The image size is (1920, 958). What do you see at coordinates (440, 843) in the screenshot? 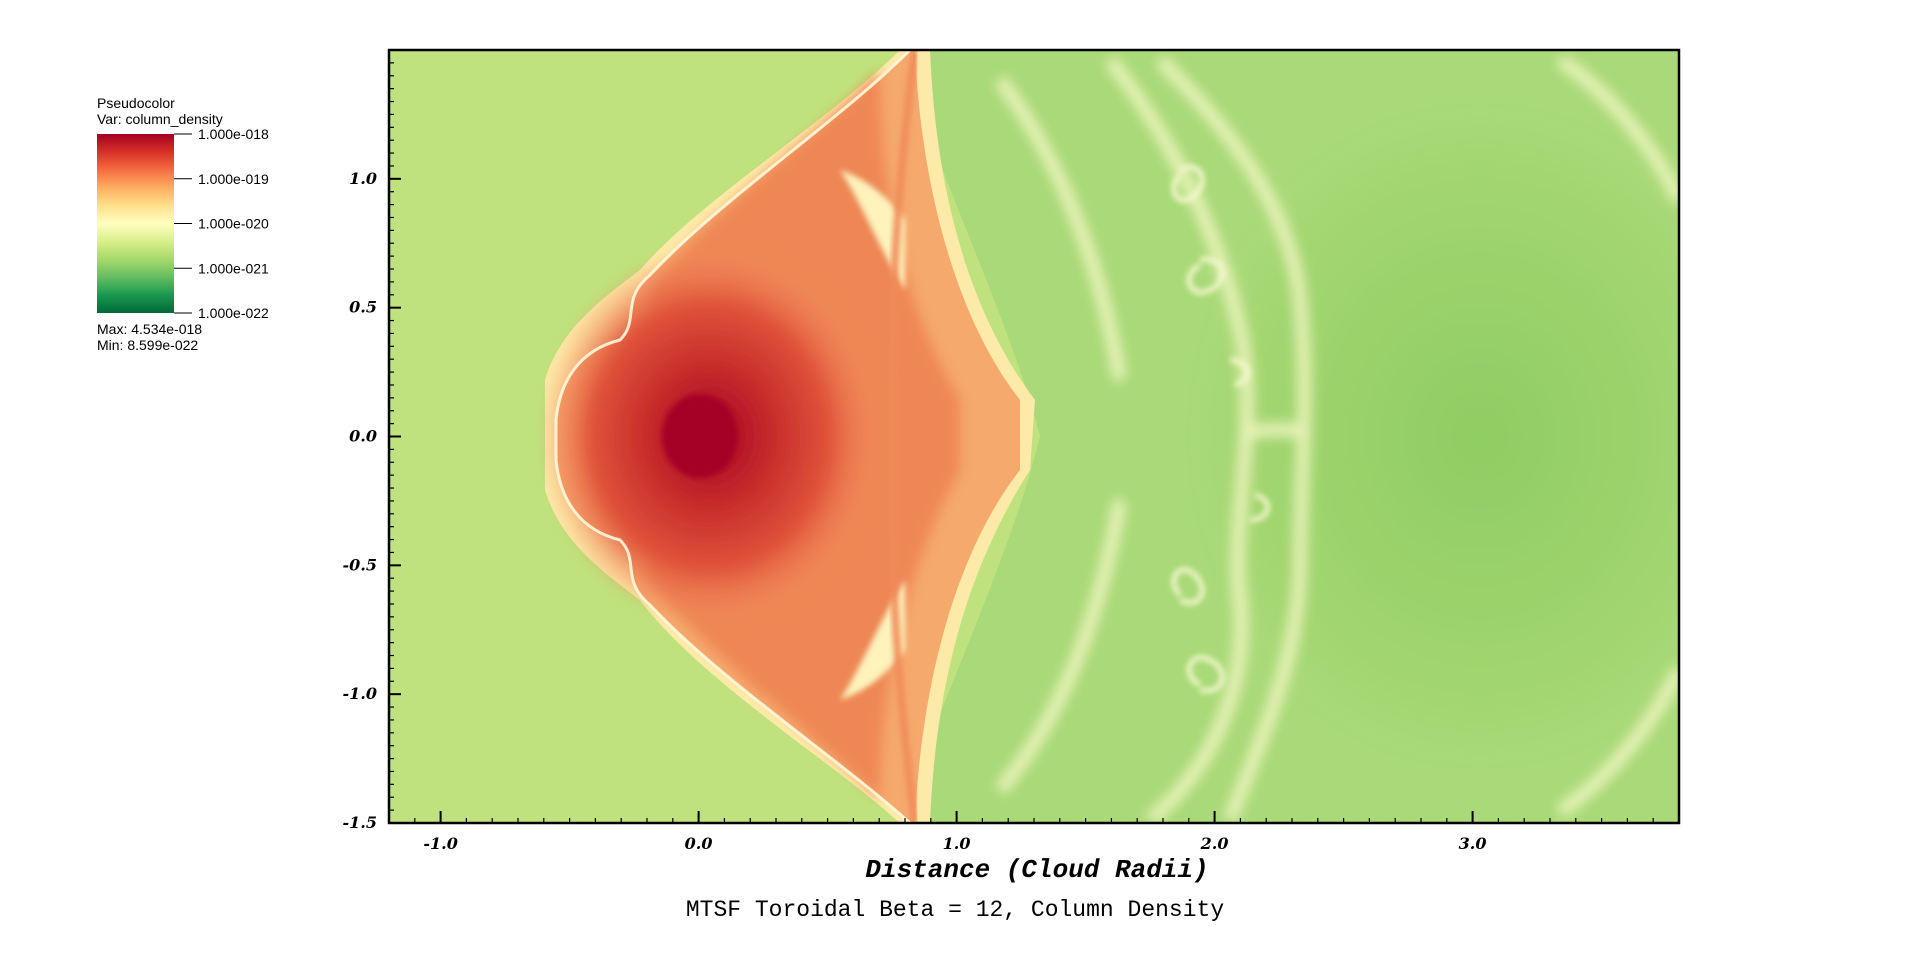
I see `x-tick-label: -1.0` at bounding box center [440, 843].